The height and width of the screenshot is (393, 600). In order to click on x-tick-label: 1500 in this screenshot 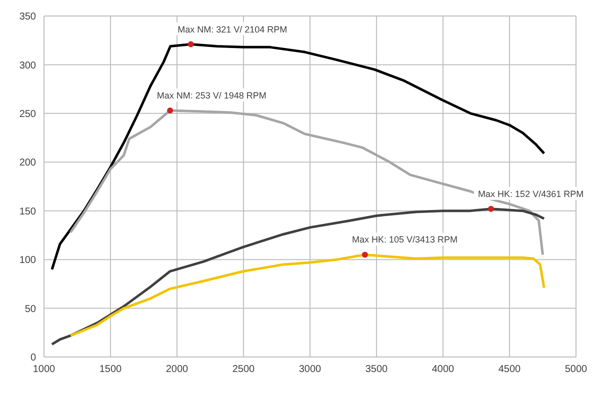, I will do `click(110, 370)`.